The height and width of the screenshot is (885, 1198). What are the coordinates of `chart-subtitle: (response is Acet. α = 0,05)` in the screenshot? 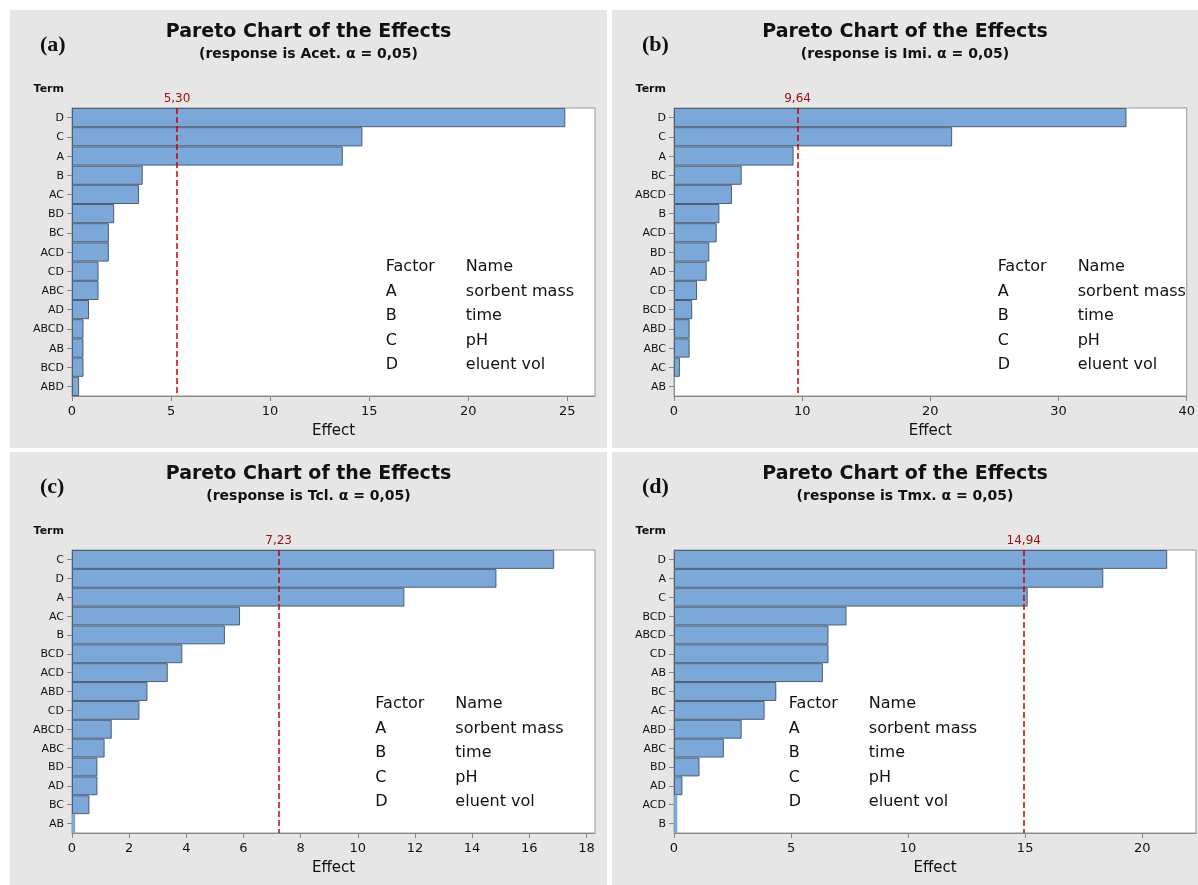 It's located at (308, 53).